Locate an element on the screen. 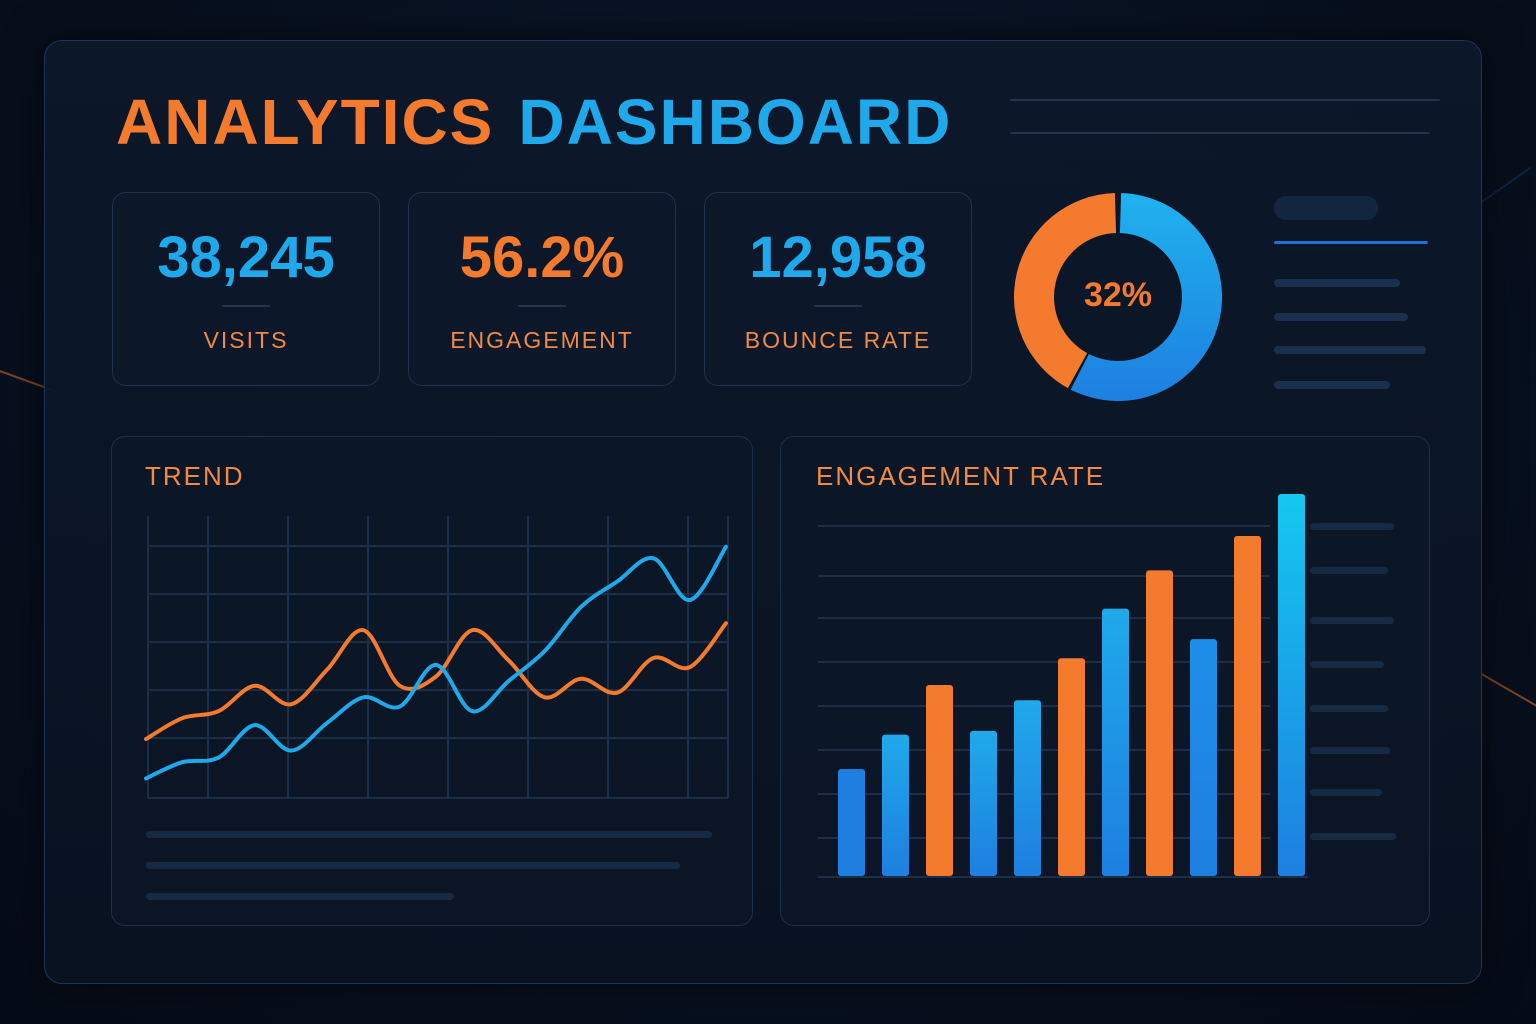 This screenshot has height=1024, width=1536. donut-svg is located at coordinates (1118, 297).